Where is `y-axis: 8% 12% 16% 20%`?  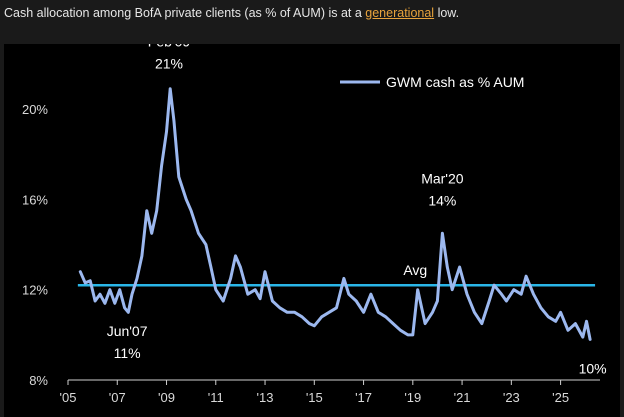 y-axis: 8% 12% 16% 20% is located at coordinates (35, 245).